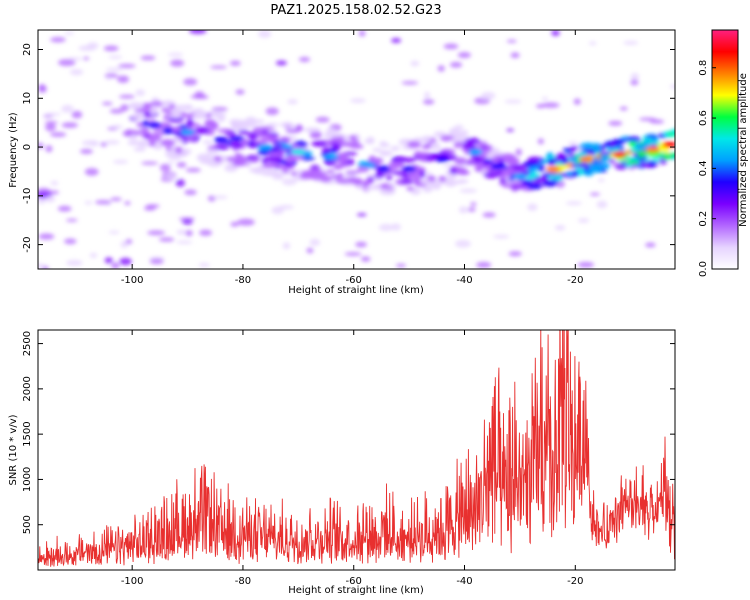 Image resolution: width=750 pixels, height=600 pixels. I want to click on snr-x-tick-label: -100, so click(132, 581).